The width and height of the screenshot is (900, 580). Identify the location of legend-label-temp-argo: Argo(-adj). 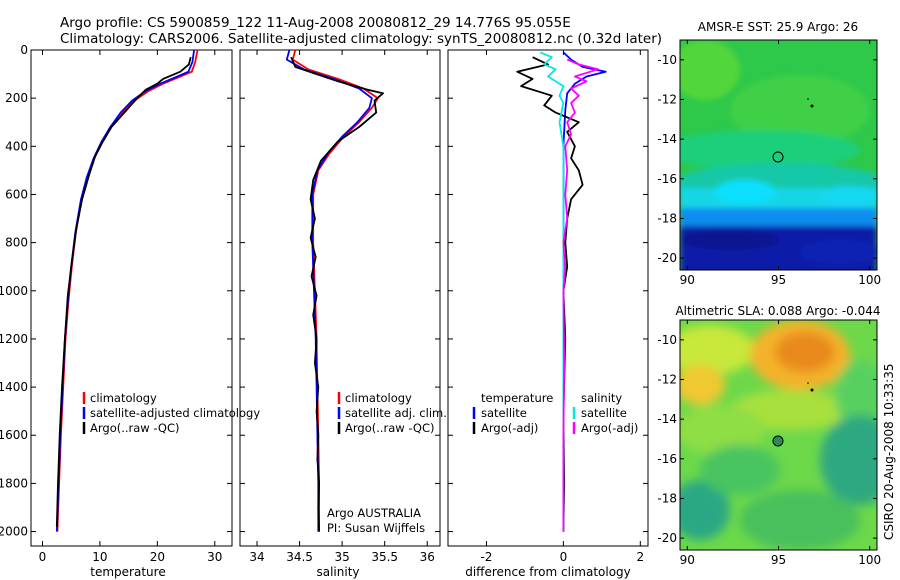
(509, 428).